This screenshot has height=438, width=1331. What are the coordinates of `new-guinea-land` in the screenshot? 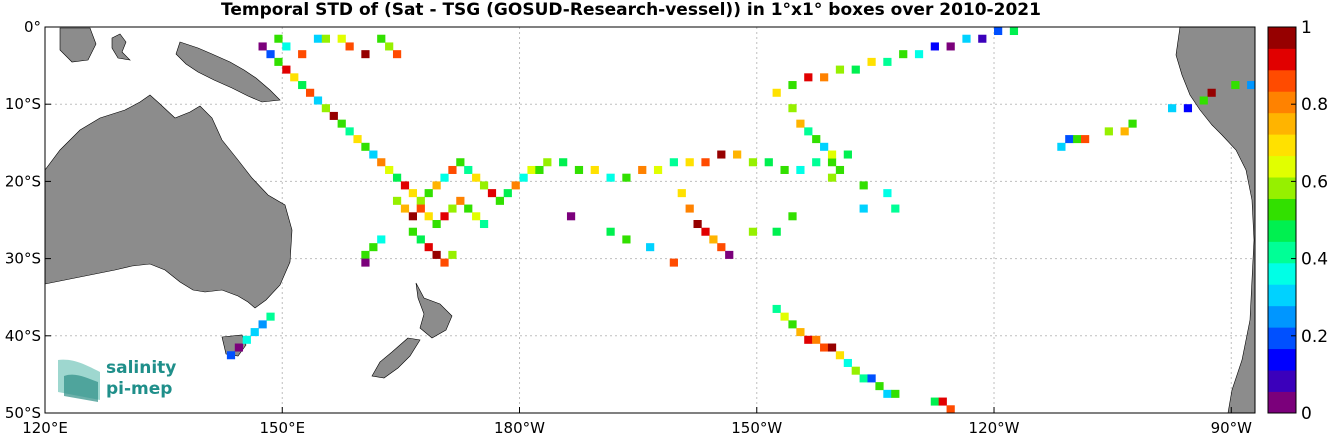 It's located at (228, 72).